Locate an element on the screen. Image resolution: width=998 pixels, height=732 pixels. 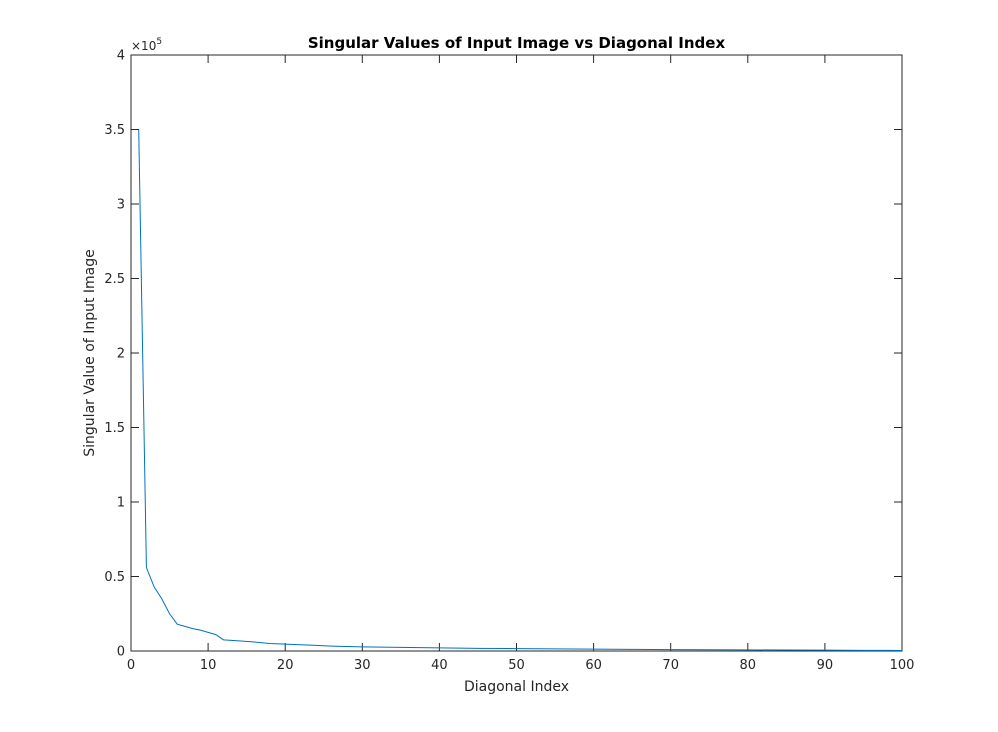
y-tick-label: 0.5 is located at coordinates (114, 577).